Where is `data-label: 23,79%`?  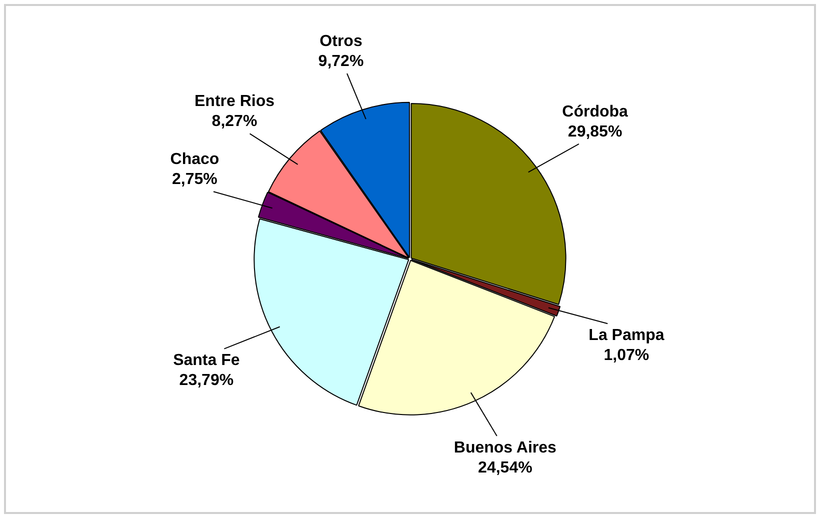 data-label: 23,79% is located at coordinates (206, 381).